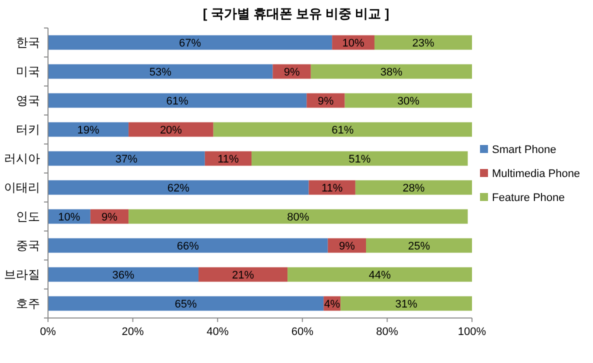  I want to click on y-tick-label: 이태리, so click(22, 187).